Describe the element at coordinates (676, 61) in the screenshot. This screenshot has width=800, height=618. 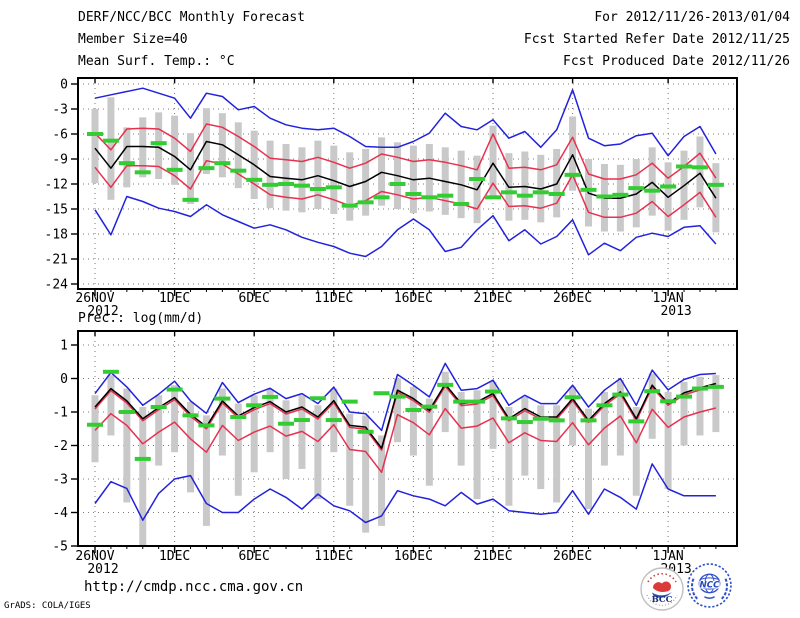
I see `fcst-produced-date-label: Fcst Produced Date 2012/11/26` at that location.